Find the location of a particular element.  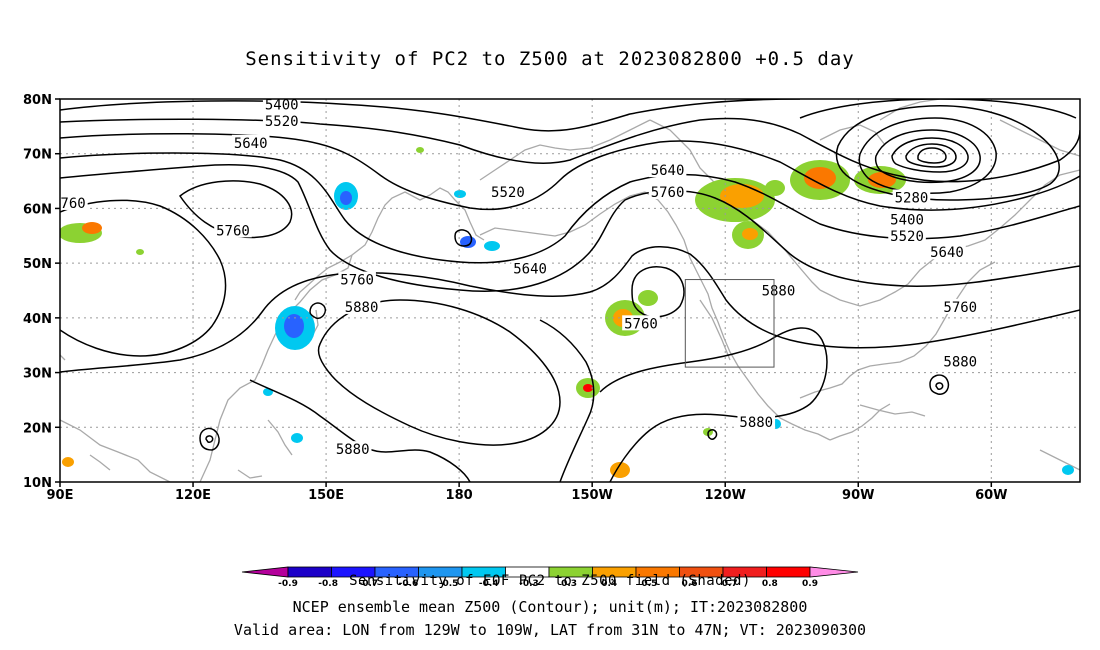

contour-label: 5280 is located at coordinates (912, 198).